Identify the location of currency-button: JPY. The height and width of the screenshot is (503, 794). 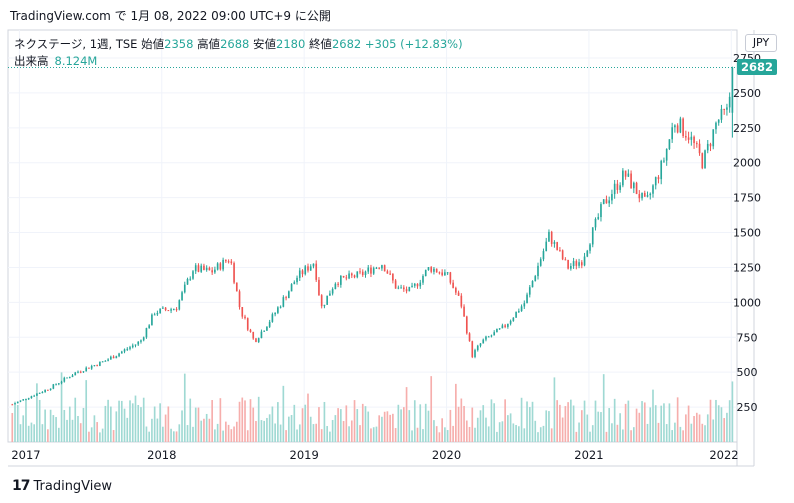
(761, 43).